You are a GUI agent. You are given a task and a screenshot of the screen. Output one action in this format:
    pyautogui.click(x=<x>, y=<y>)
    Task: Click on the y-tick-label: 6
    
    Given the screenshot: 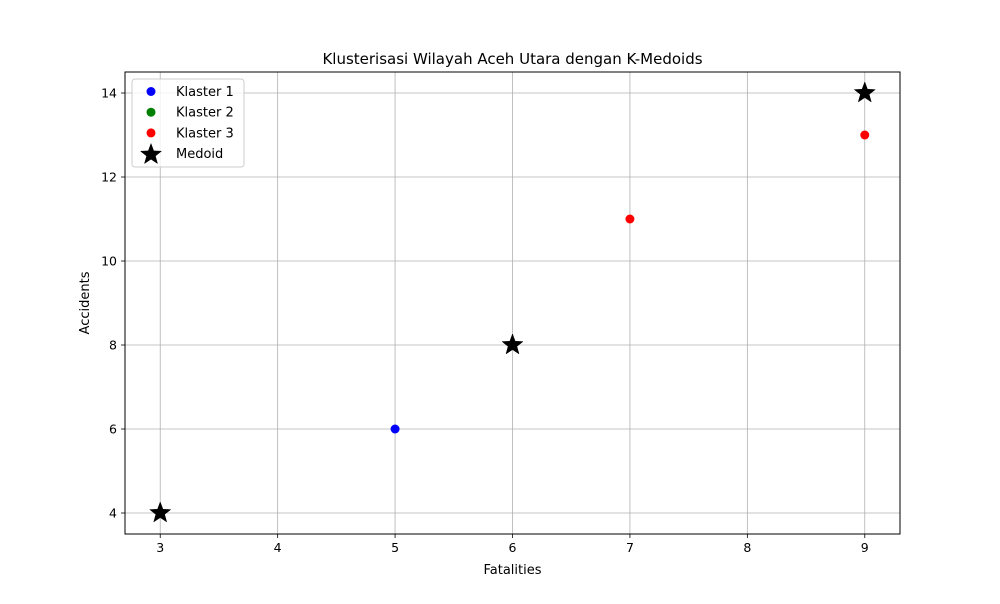 What is the action you would take?
    pyautogui.click(x=113, y=429)
    